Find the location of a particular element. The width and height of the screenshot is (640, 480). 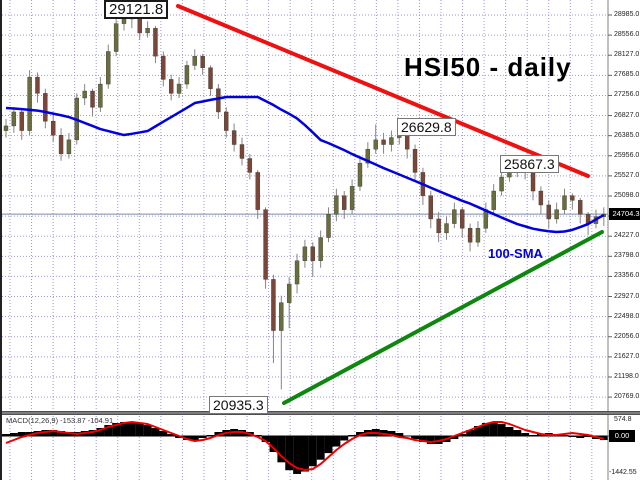

price-tick-label: 22498.0 is located at coordinates (627, 316).